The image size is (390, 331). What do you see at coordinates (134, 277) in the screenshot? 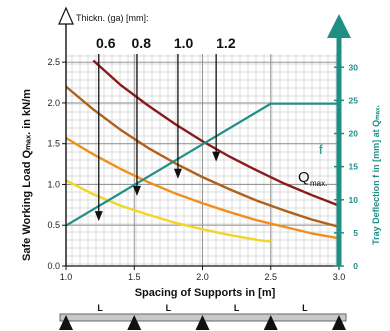
I see `x-tick-label: 1.5` at bounding box center [134, 277].